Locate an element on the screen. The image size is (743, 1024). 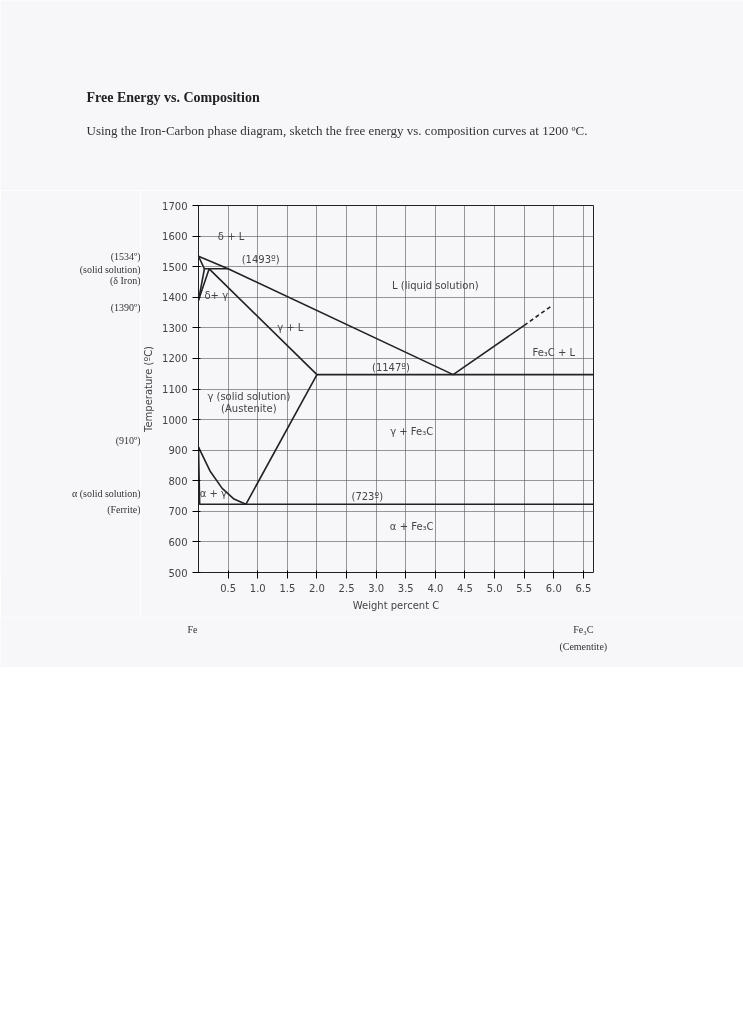
x-tick-label: 1.0 is located at coordinates (257, 588).